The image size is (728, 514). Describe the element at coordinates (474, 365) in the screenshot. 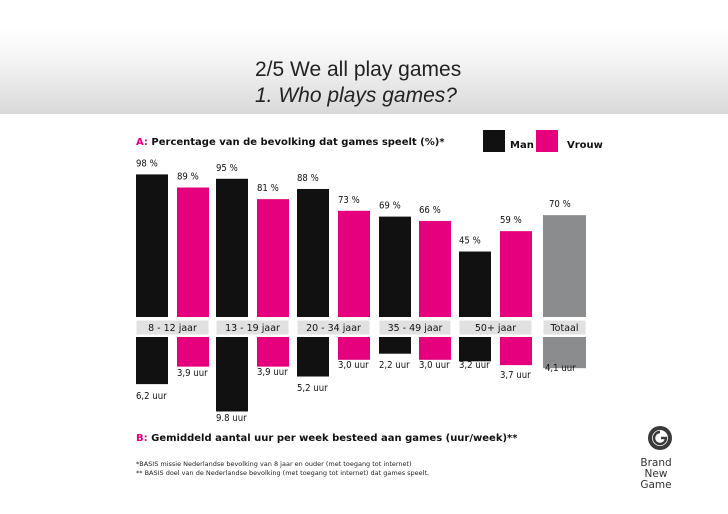

I see `label-b-man-4: 3,2 uur` at that location.